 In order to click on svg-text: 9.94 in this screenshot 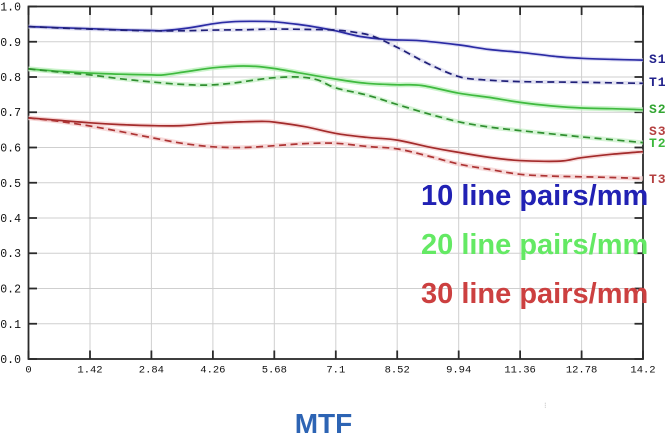, I will do `click(458, 371)`.